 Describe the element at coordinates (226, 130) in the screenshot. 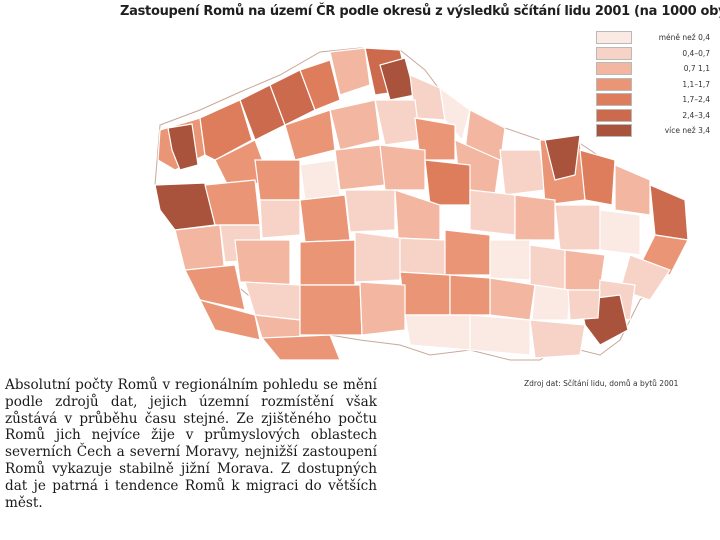

I see `district-karlovy-vary` at that location.